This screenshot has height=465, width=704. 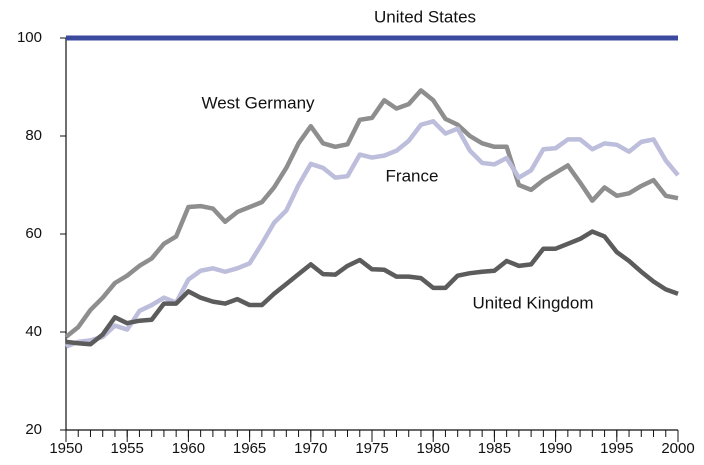 What do you see at coordinates (188, 448) in the screenshot?
I see `x-tick-label: 1960` at bounding box center [188, 448].